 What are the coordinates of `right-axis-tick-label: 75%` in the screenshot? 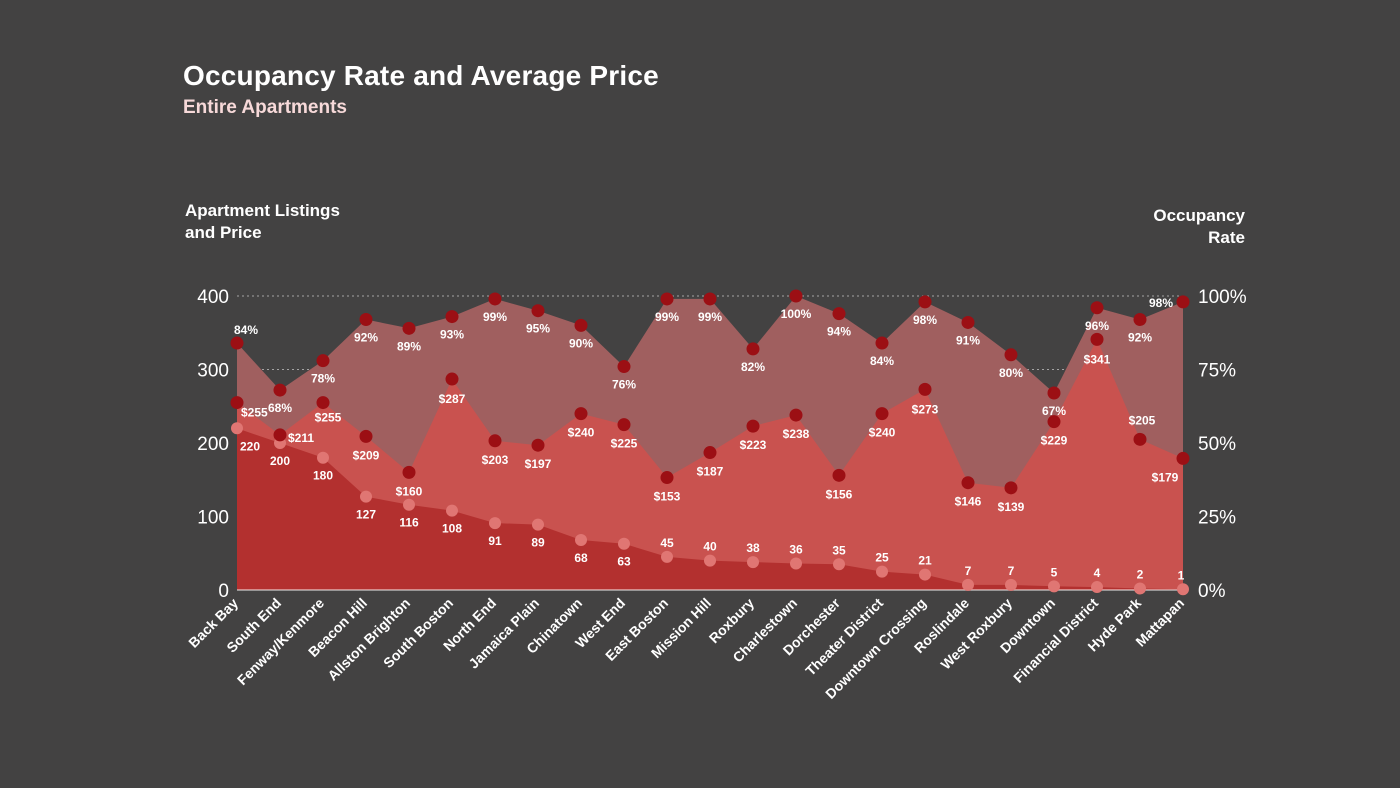 It's located at (1217, 371).